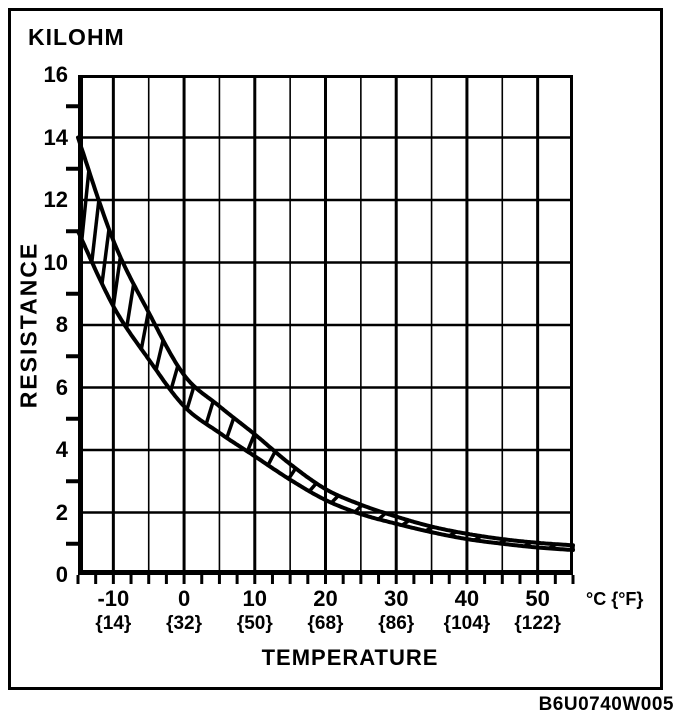 This screenshot has height=716, width=688. I want to click on y-tick-label: 4, so click(61, 449).